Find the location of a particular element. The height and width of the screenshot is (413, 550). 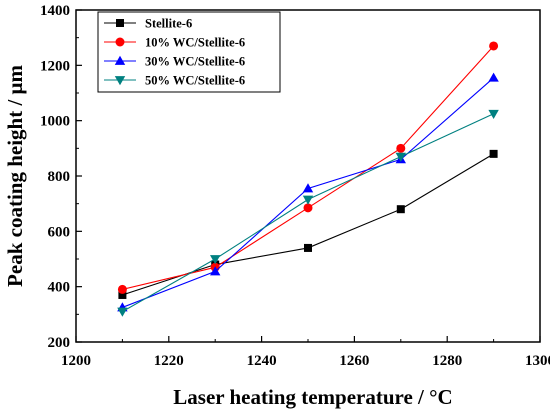

y-tick-label: 1000 is located at coordinates (55, 122).